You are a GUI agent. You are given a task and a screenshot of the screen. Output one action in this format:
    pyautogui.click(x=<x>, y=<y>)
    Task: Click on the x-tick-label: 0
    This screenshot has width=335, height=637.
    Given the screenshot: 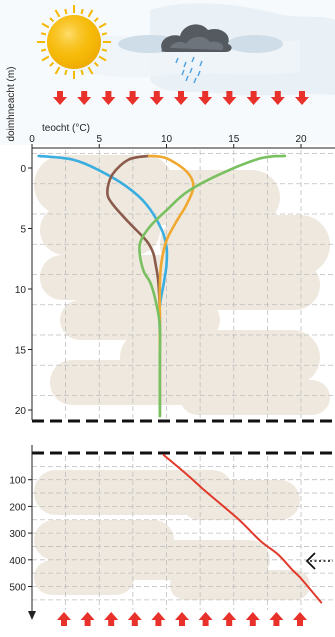 What is the action you would take?
    pyautogui.click(x=32, y=139)
    